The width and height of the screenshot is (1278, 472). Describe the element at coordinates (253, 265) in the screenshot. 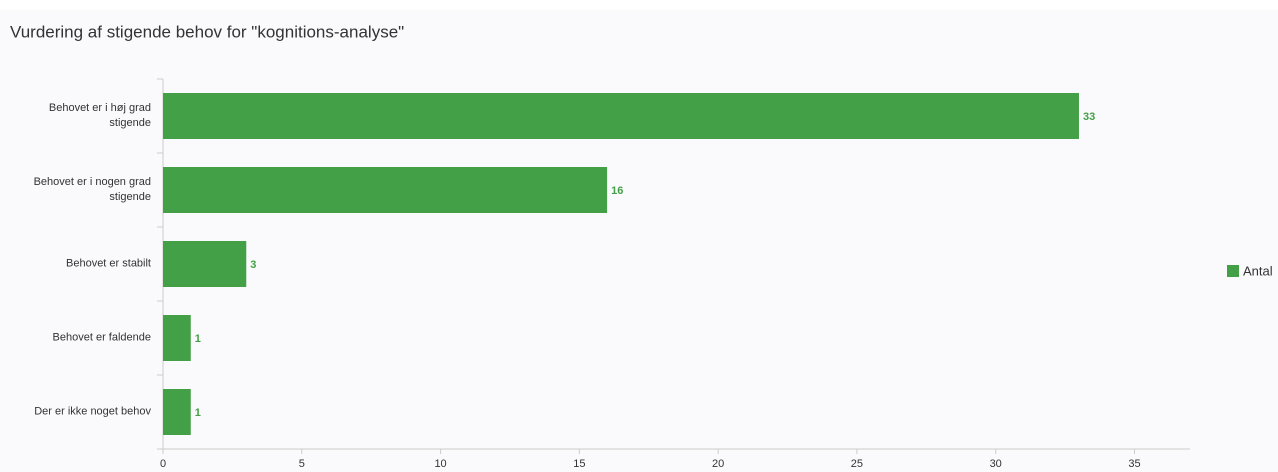

I see `value-label: 3` at that location.